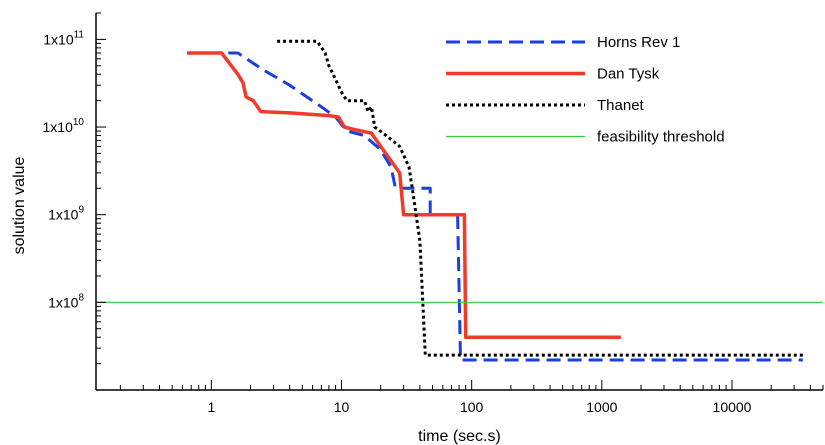 Image resolution: width=825 pixels, height=445 pixels. Describe the element at coordinates (601, 407) in the screenshot. I see `x-tick-label: 1000` at that location.